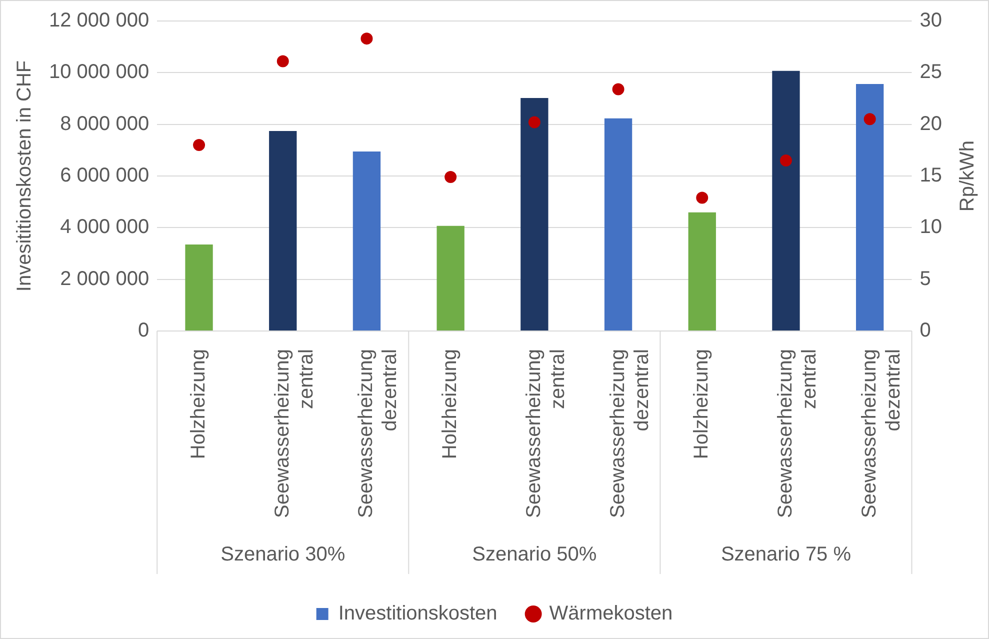 This screenshot has height=639, width=989. I want to click on text: Szenario 75 %, so click(786, 555).